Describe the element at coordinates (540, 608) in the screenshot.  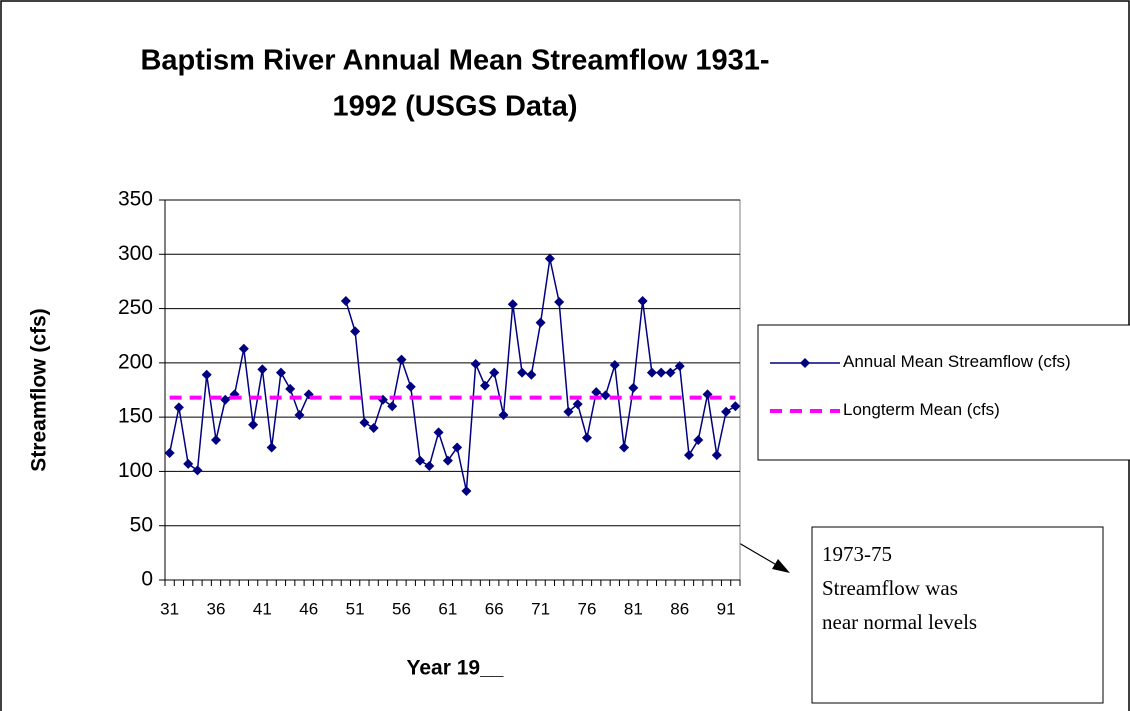
I see `x-tick-label: 71` at that location.